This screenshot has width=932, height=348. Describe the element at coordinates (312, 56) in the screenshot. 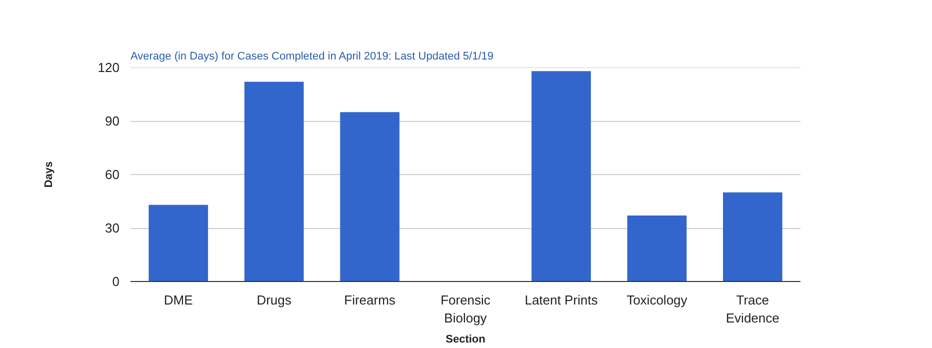

I see `chart-title: Average (in Days) for Cases Completed in April 2019: Last Updated 5/1/19` at that location.